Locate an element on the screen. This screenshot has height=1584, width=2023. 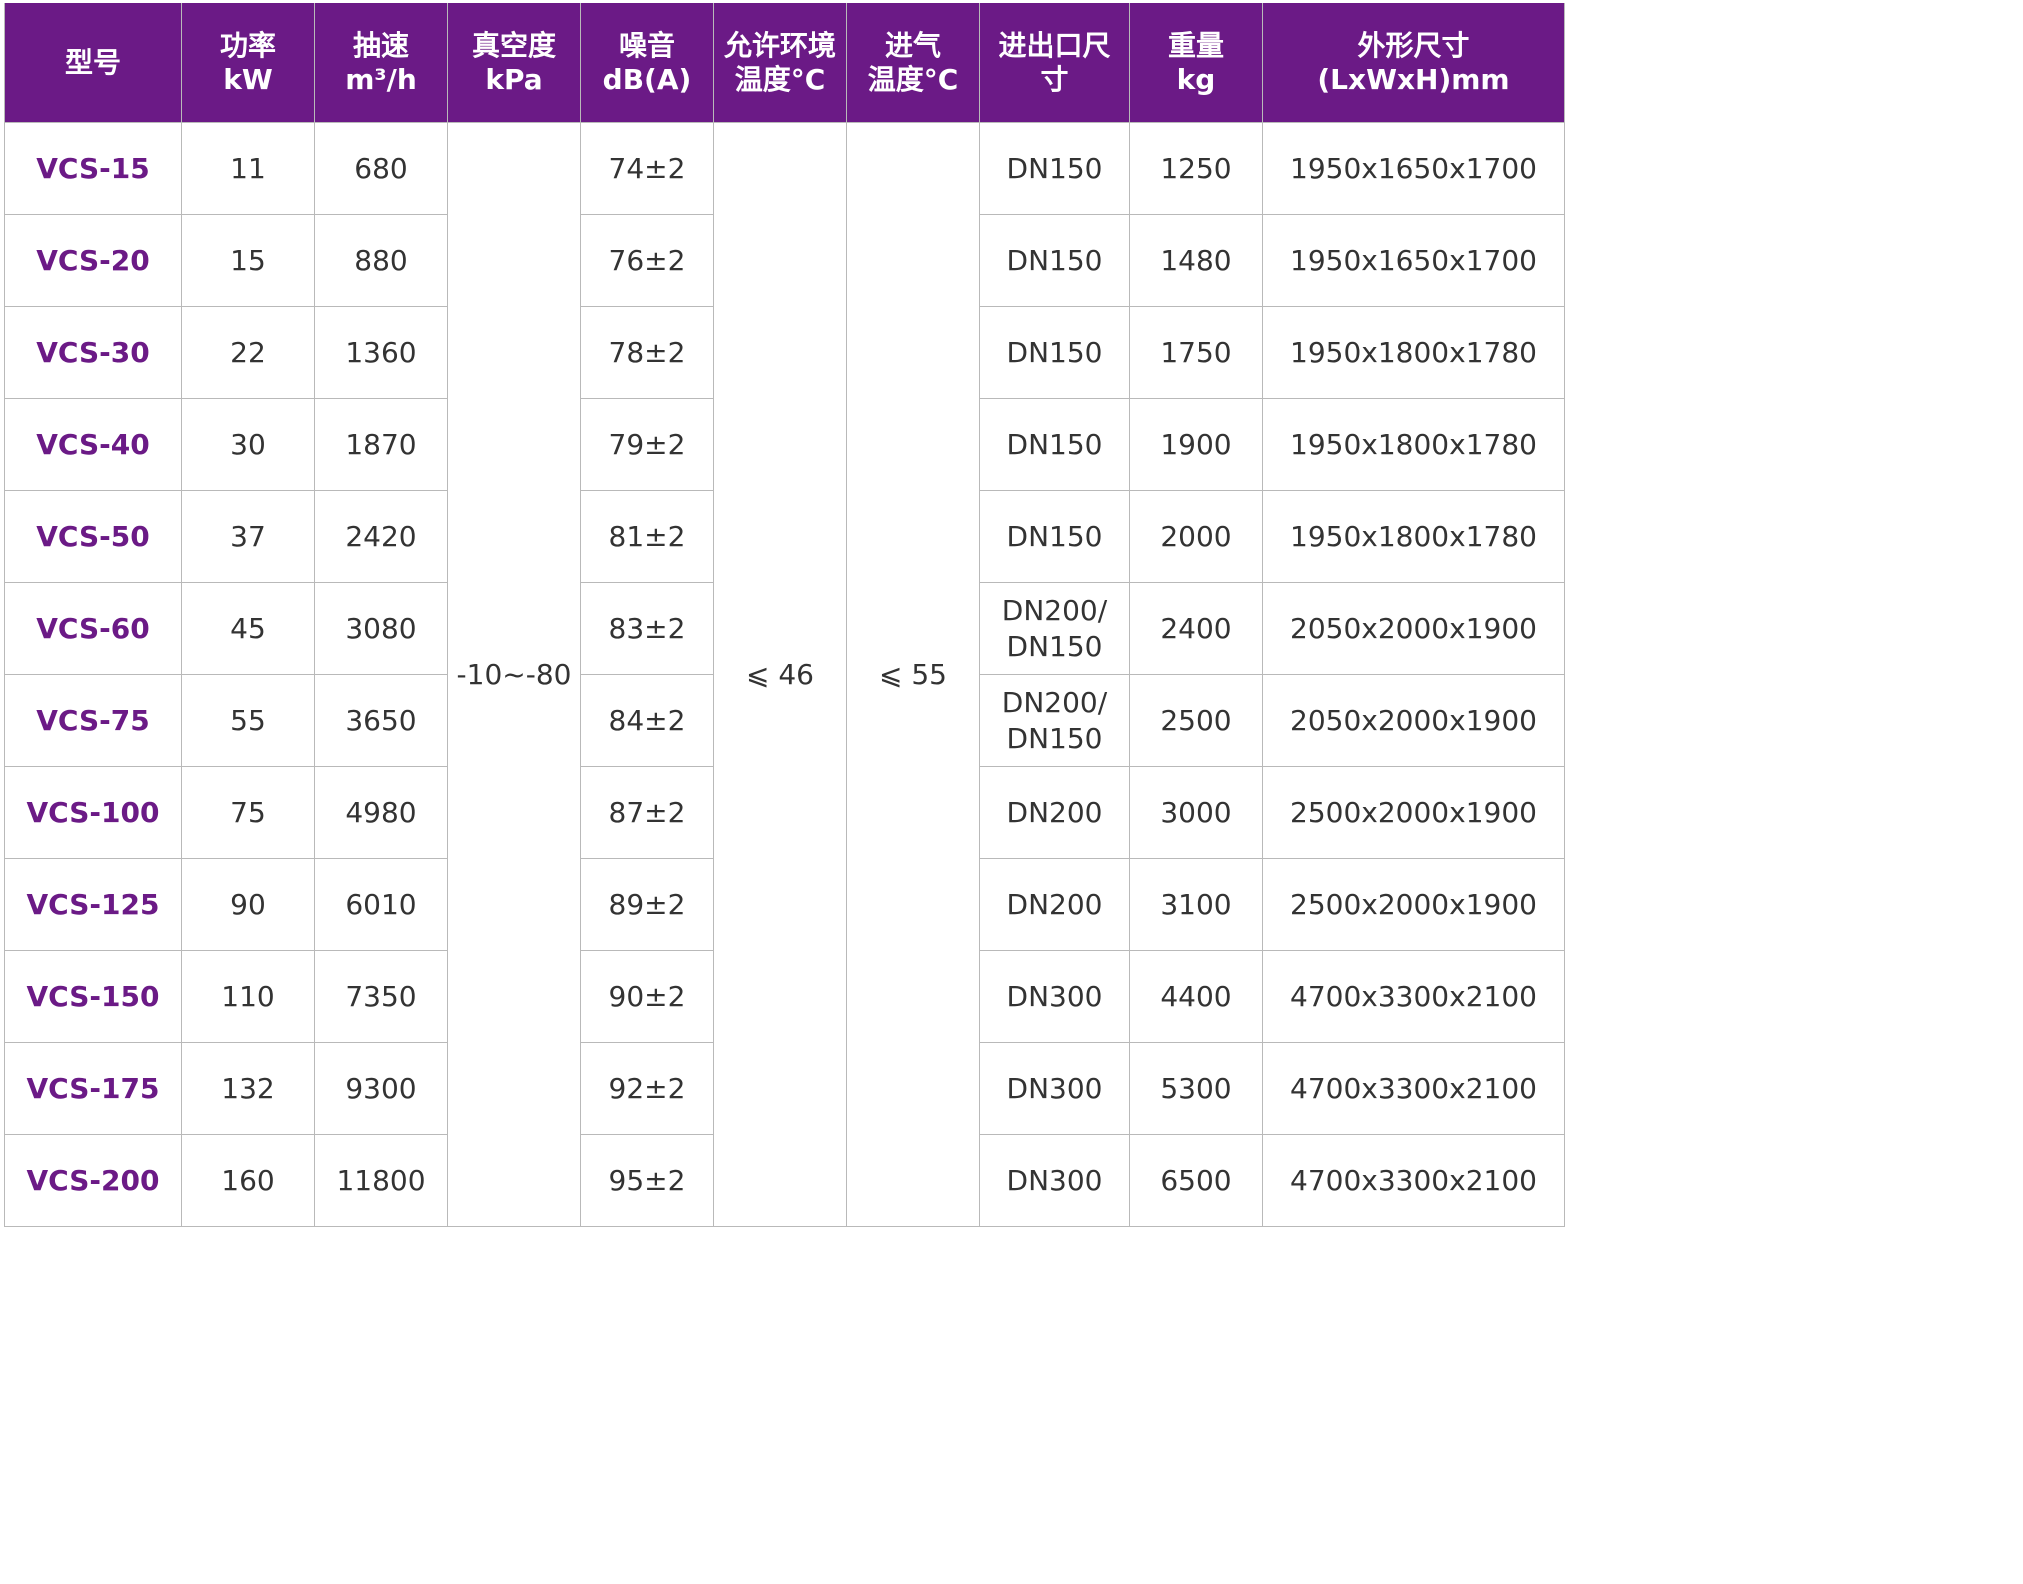
weight-cell: 2400 is located at coordinates (1196, 628).